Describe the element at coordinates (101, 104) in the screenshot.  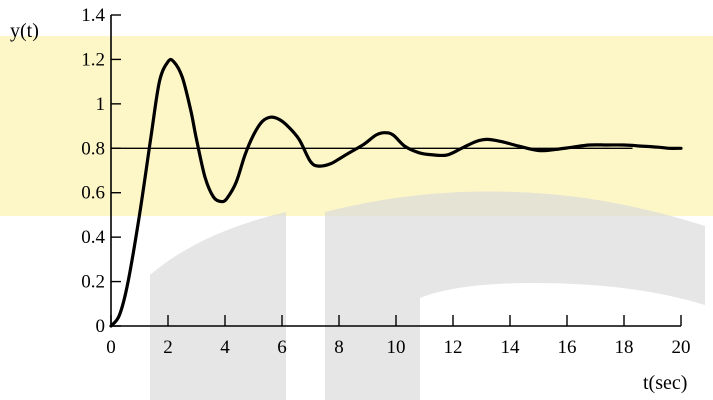
I see `y-tick-label: 1` at that location.